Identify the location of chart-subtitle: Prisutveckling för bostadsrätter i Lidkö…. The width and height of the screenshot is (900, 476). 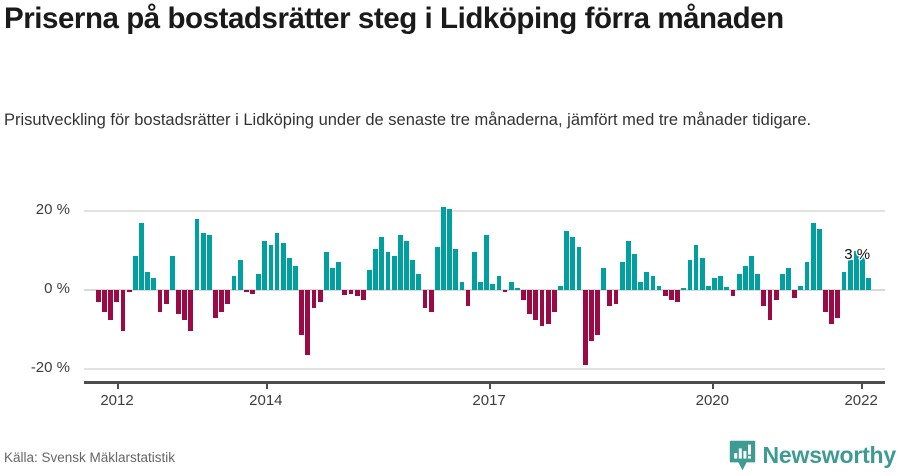
(408, 120).